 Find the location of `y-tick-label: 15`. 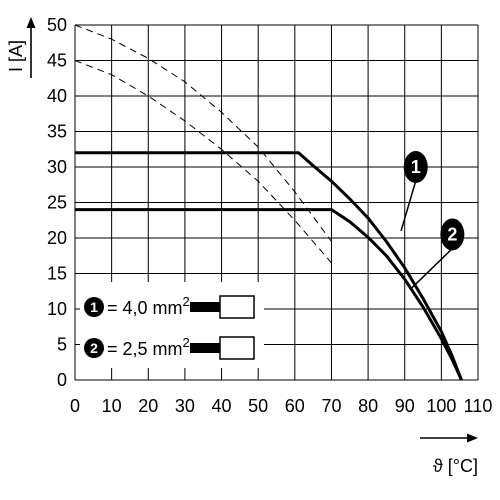

y-tick-label: 15 is located at coordinates (57, 274).